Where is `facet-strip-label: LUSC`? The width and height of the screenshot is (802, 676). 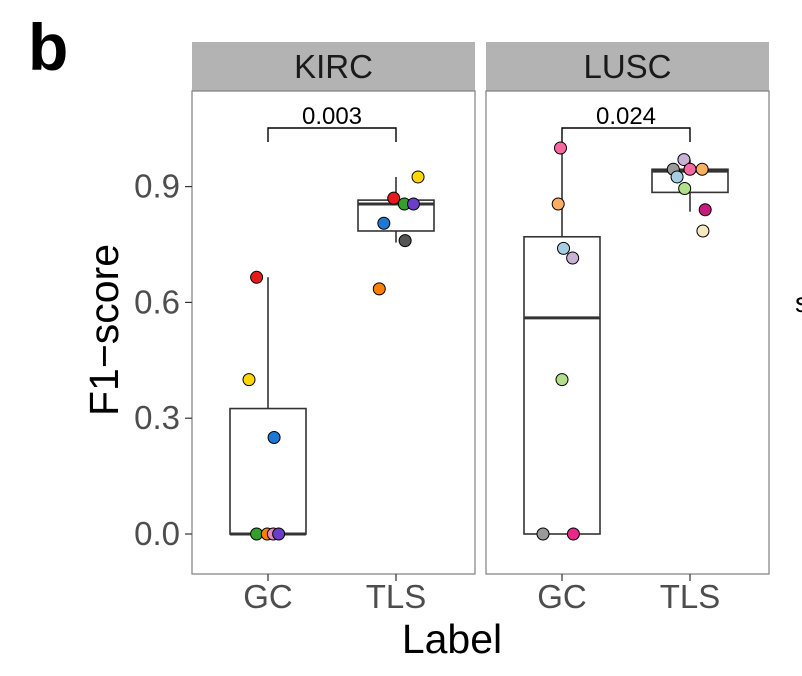
facet-strip-label: LUSC is located at coordinates (627, 66).